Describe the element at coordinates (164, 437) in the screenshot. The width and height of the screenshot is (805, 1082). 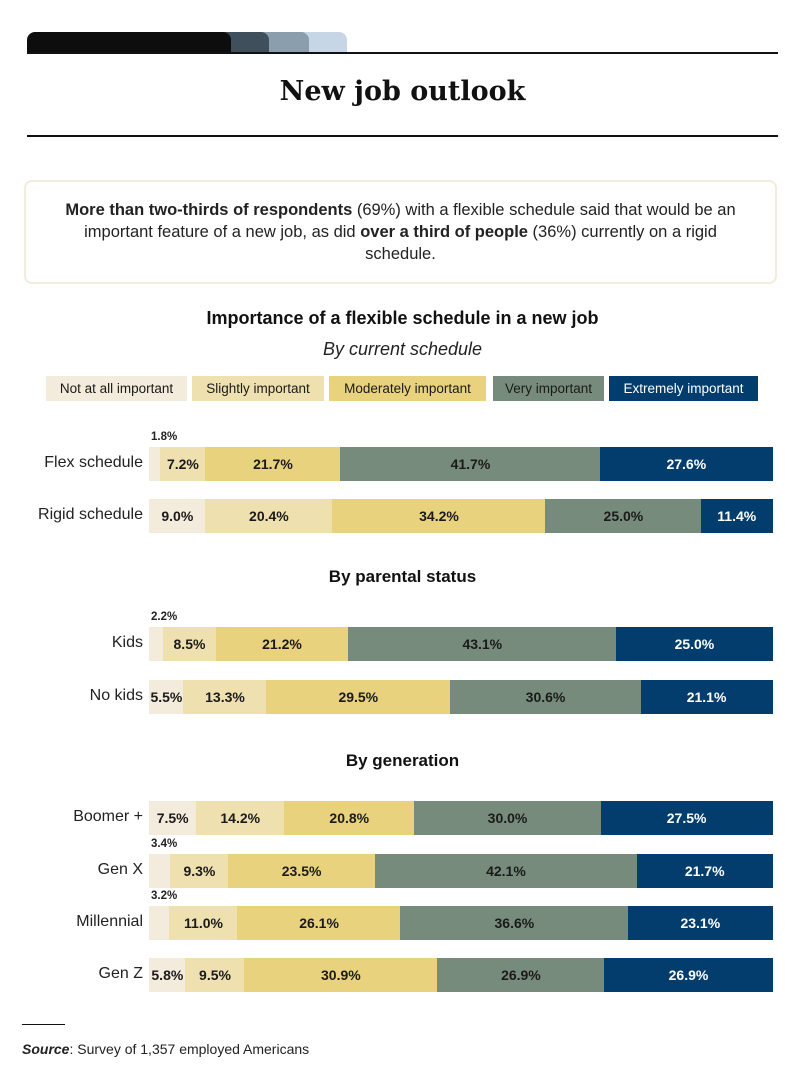
I see `bar-label-flex-schedule-0: 1.8%` at that location.